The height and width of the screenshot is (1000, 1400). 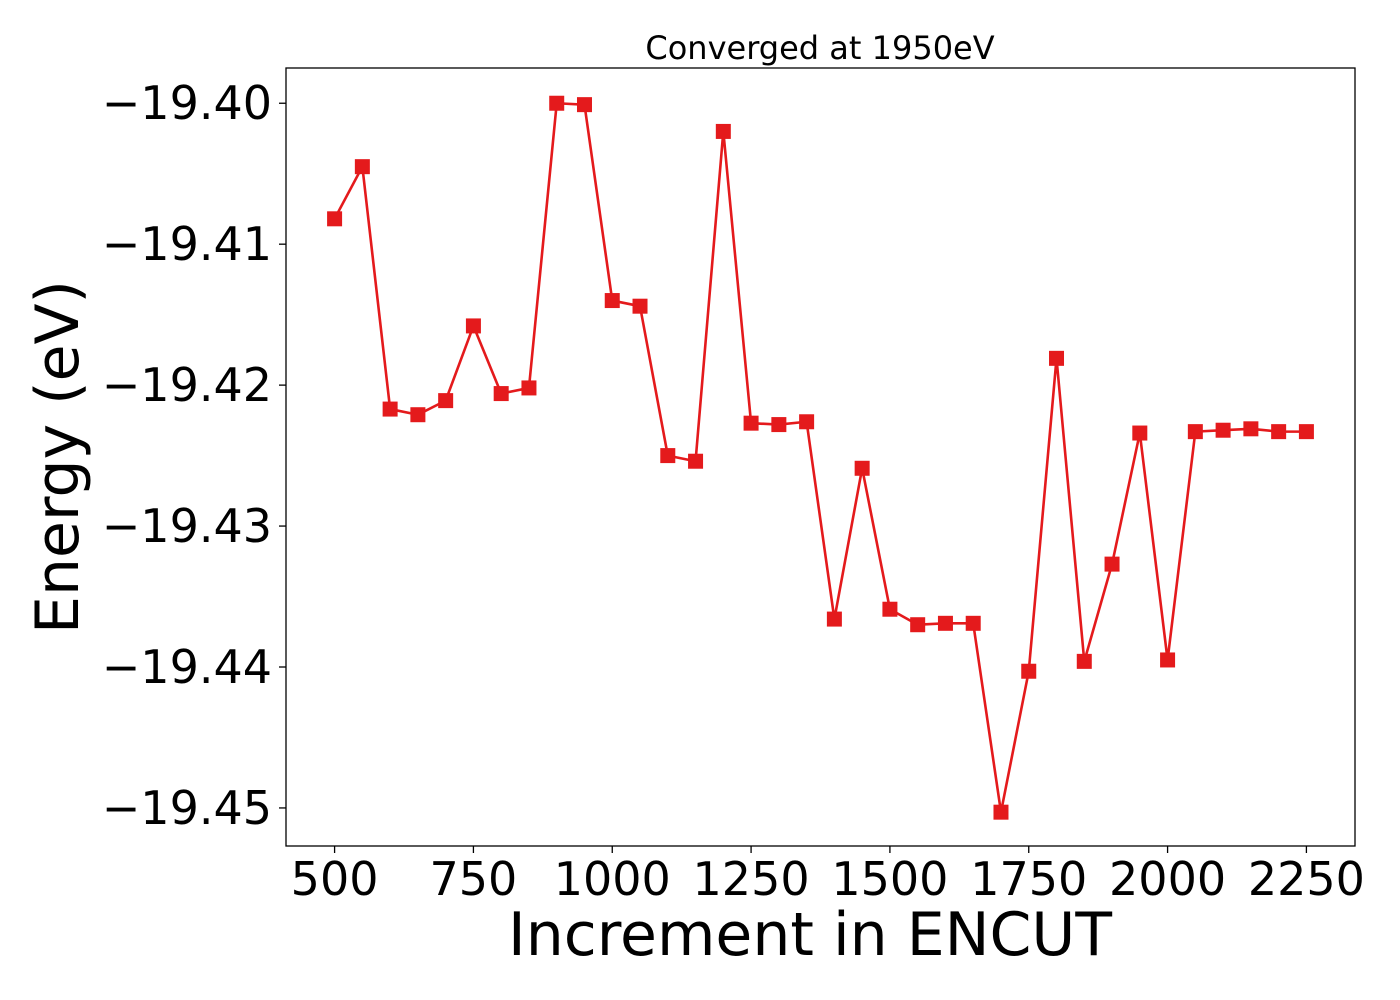 I want to click on y-tick-label: −19.41, so click(x=187, y=244).